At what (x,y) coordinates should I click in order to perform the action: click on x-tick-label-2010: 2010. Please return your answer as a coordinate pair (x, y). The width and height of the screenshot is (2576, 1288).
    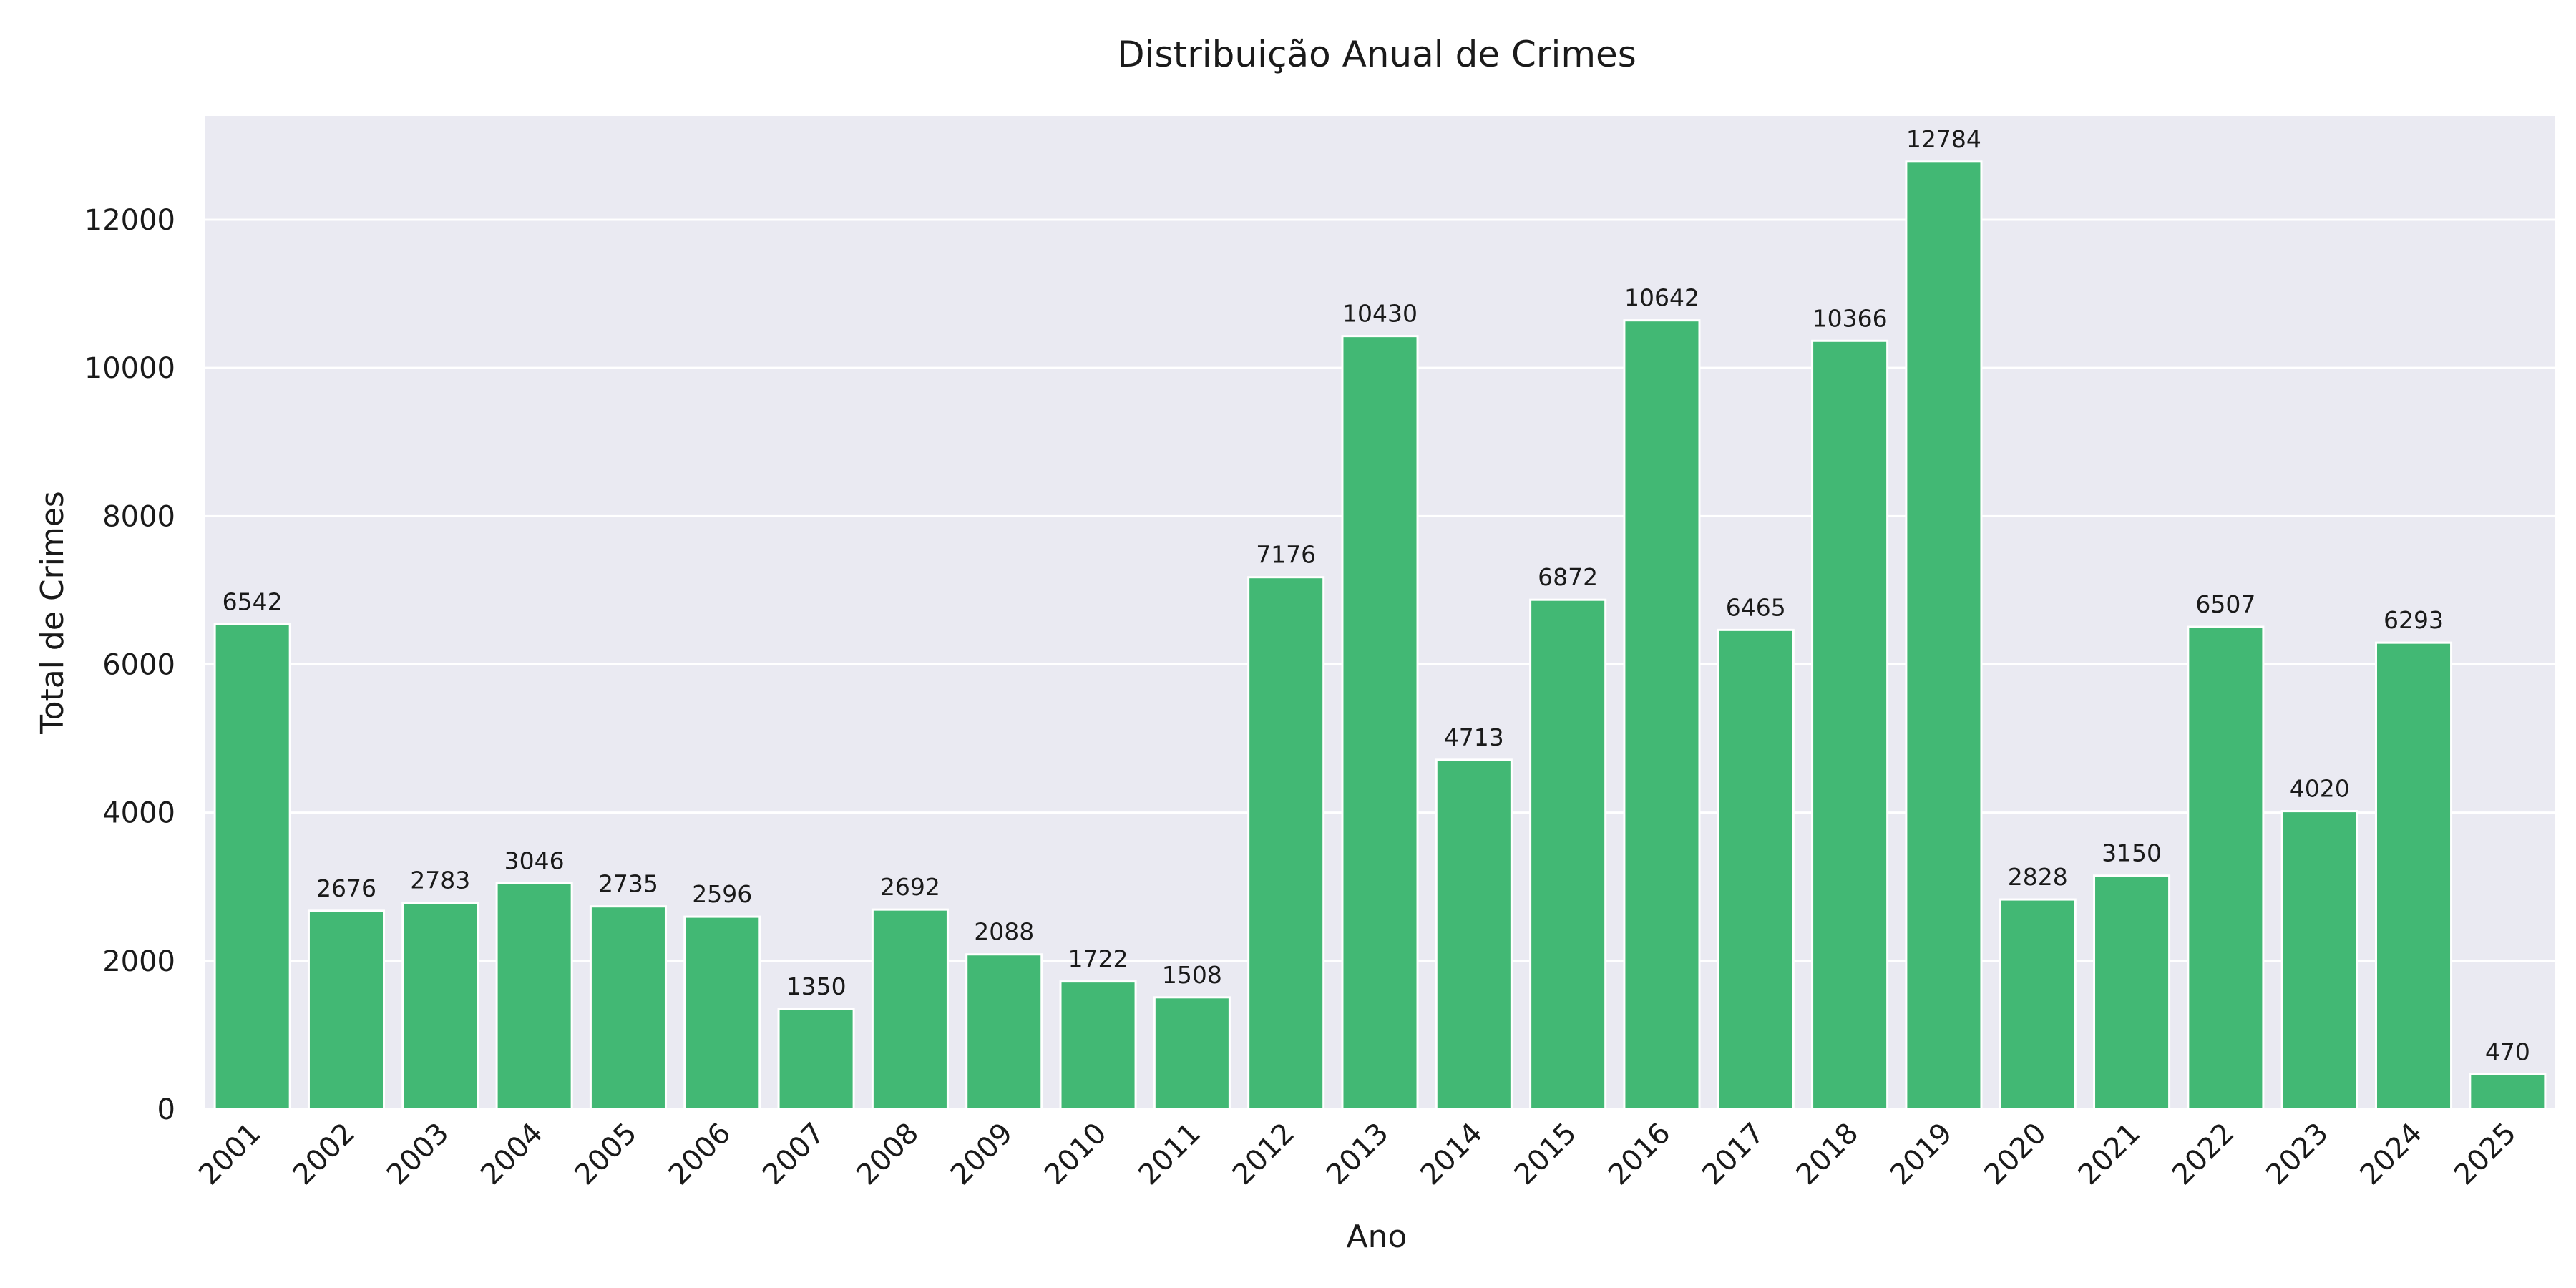
    Looking at the image, I should click on (1075, 1154).